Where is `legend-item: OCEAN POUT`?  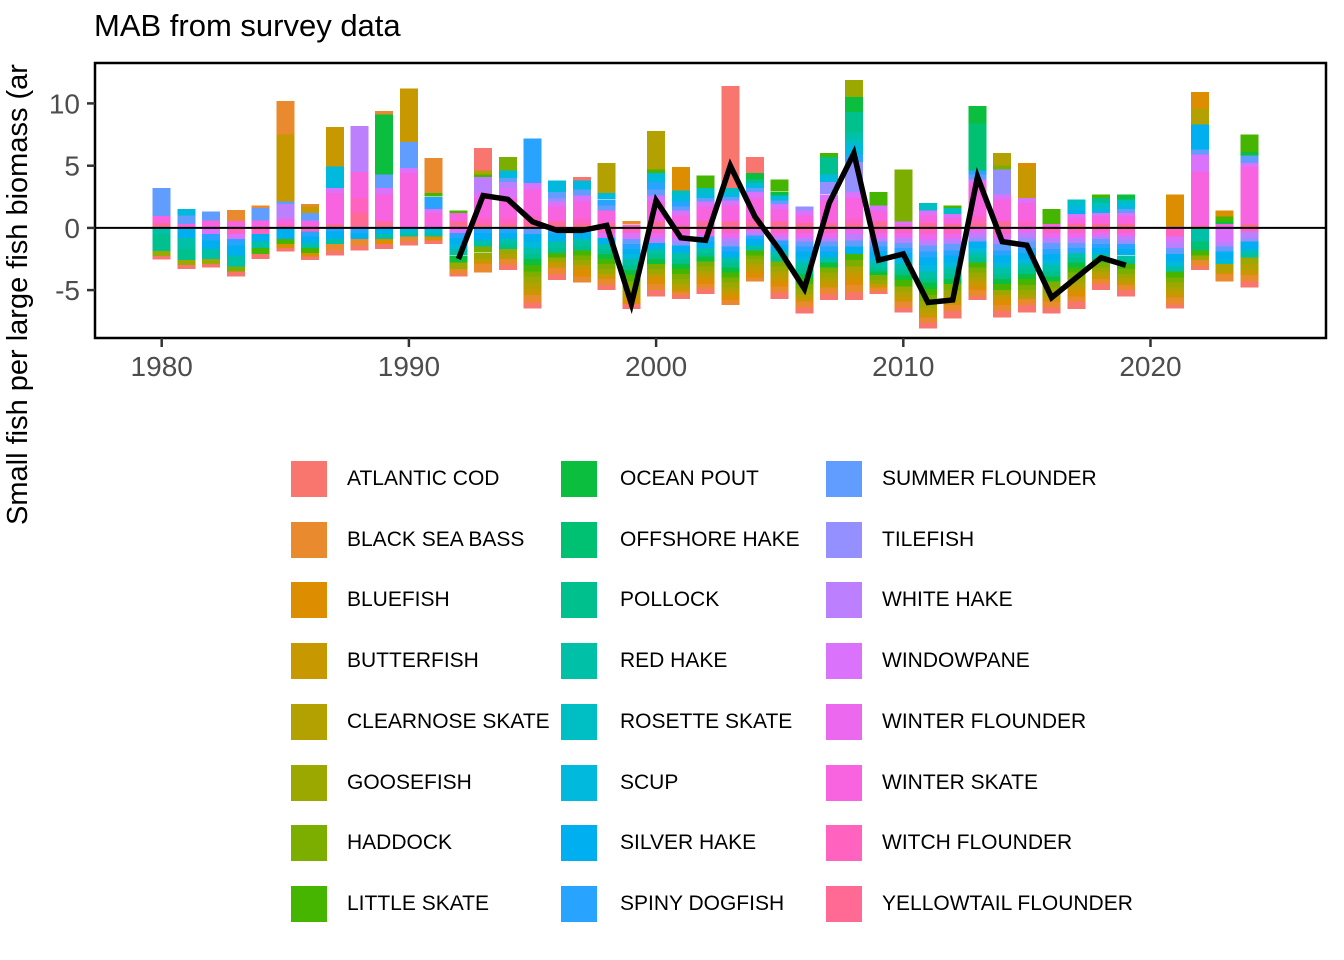
legend-item: OCEAN POUT is located at coordinates (660, 479).